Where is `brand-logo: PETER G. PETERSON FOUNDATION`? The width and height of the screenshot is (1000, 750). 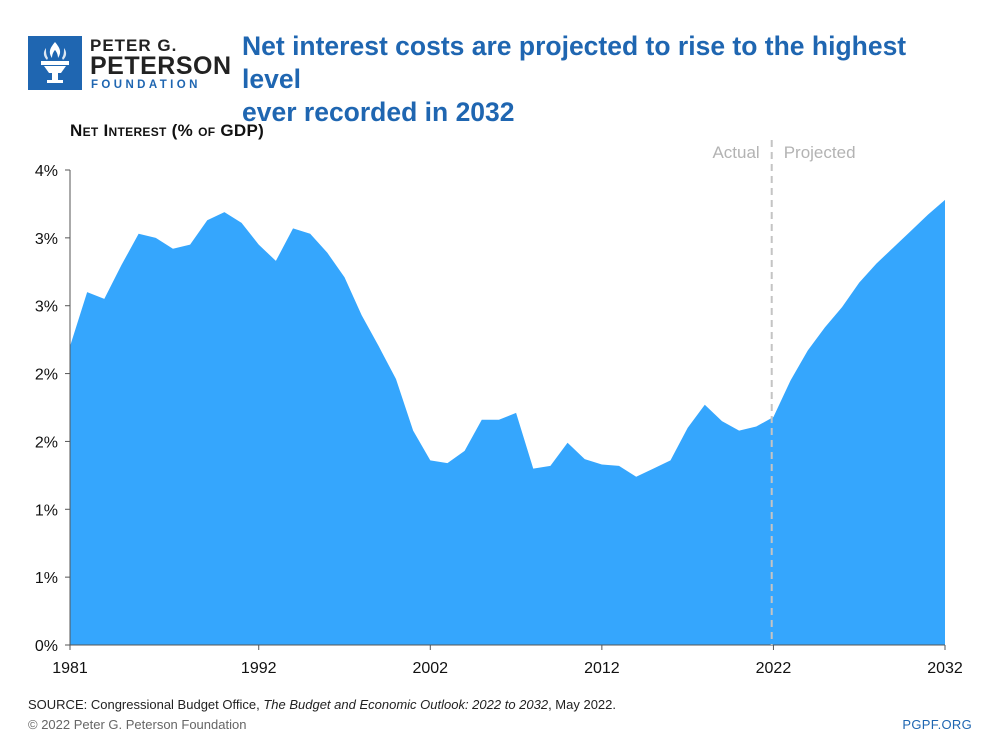
brand-logo: PETER G. PETERSON FOUNDATION is located at coordinates (129, 64).